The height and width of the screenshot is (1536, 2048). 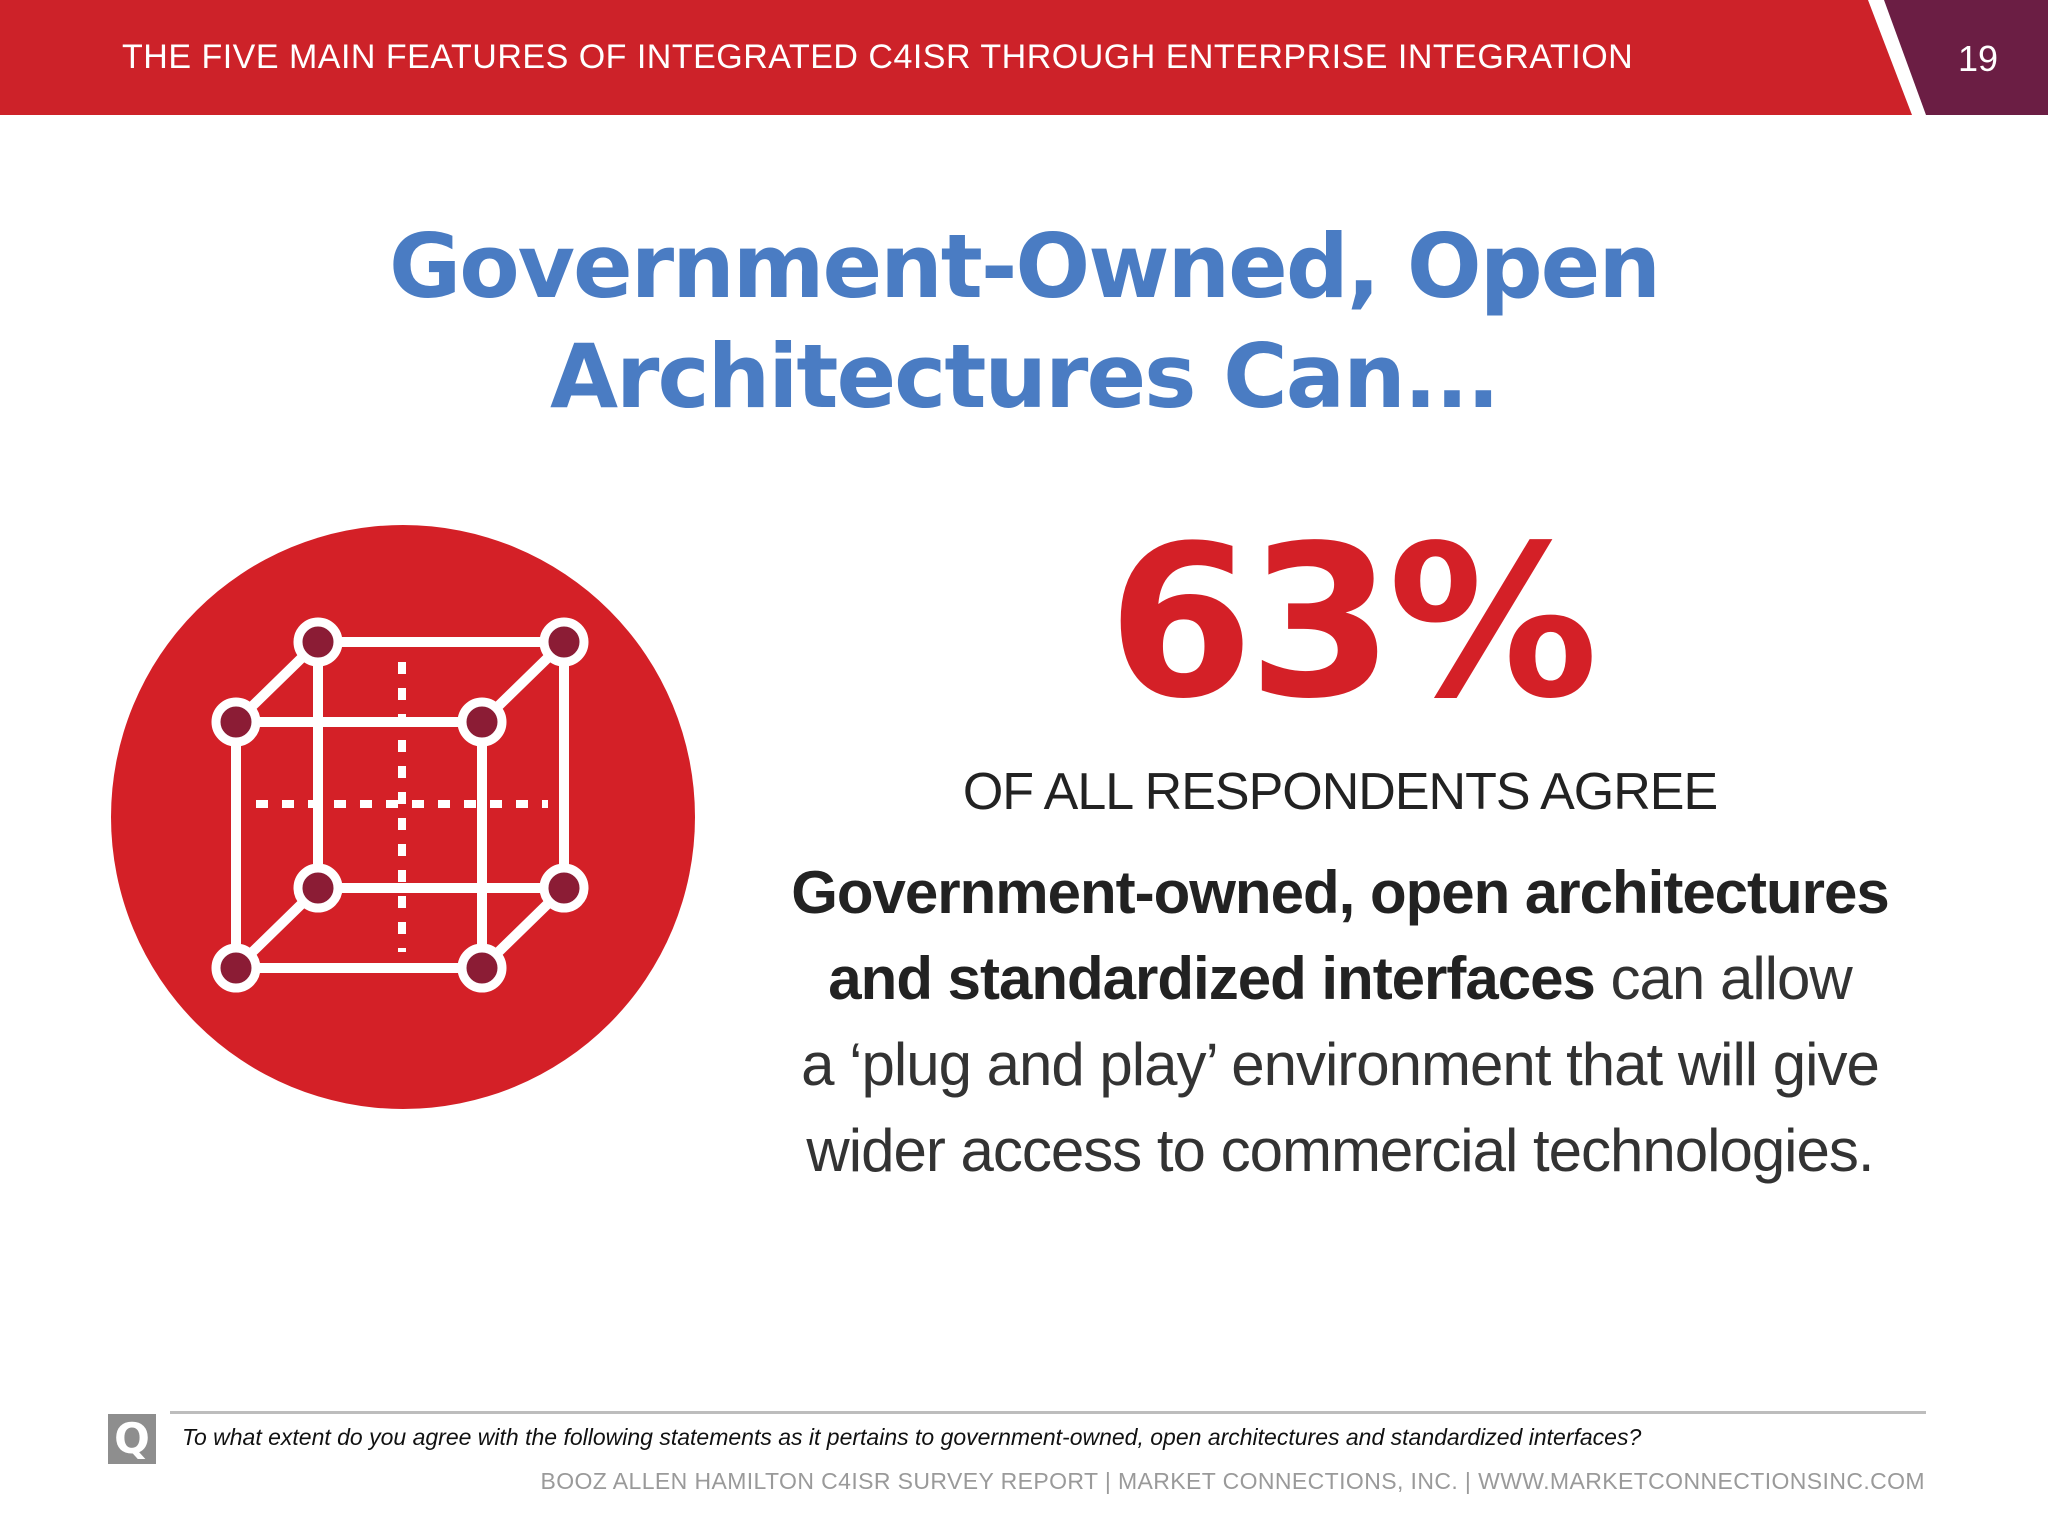 What do you see at coordinates (132, 1439) in the screenshot?
I see `question-badge: Q` at bounding box center [132, 1439].